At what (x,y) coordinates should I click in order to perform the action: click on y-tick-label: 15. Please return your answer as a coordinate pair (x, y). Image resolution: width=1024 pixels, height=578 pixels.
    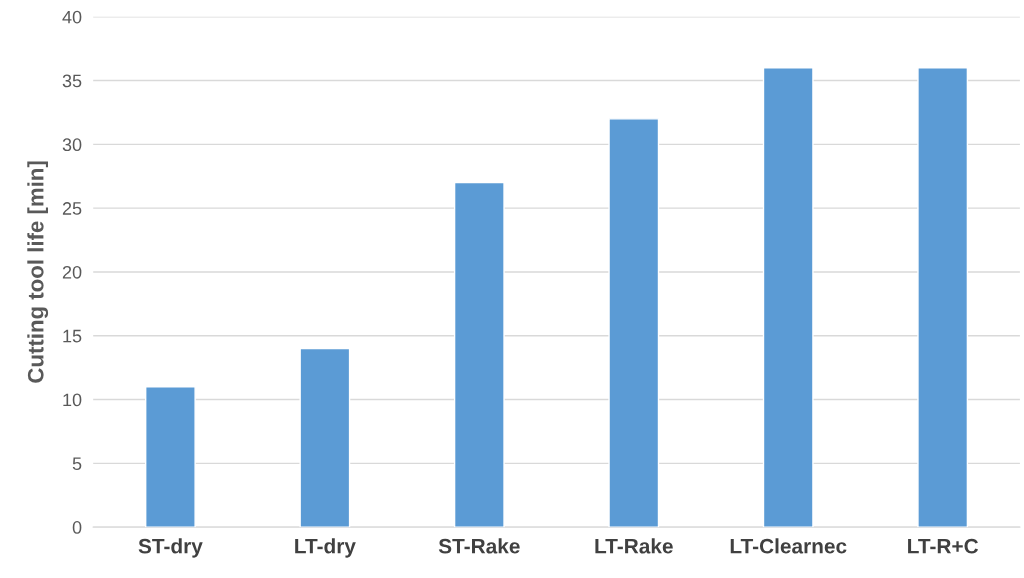
    Looking at the image, I should click on (72, 336).